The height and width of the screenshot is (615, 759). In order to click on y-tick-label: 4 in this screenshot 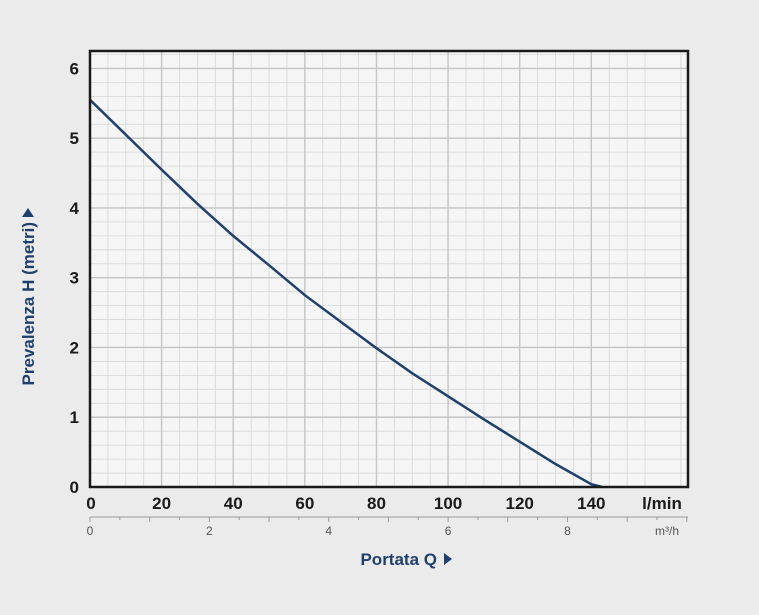, I will do `click(75, 208)`.